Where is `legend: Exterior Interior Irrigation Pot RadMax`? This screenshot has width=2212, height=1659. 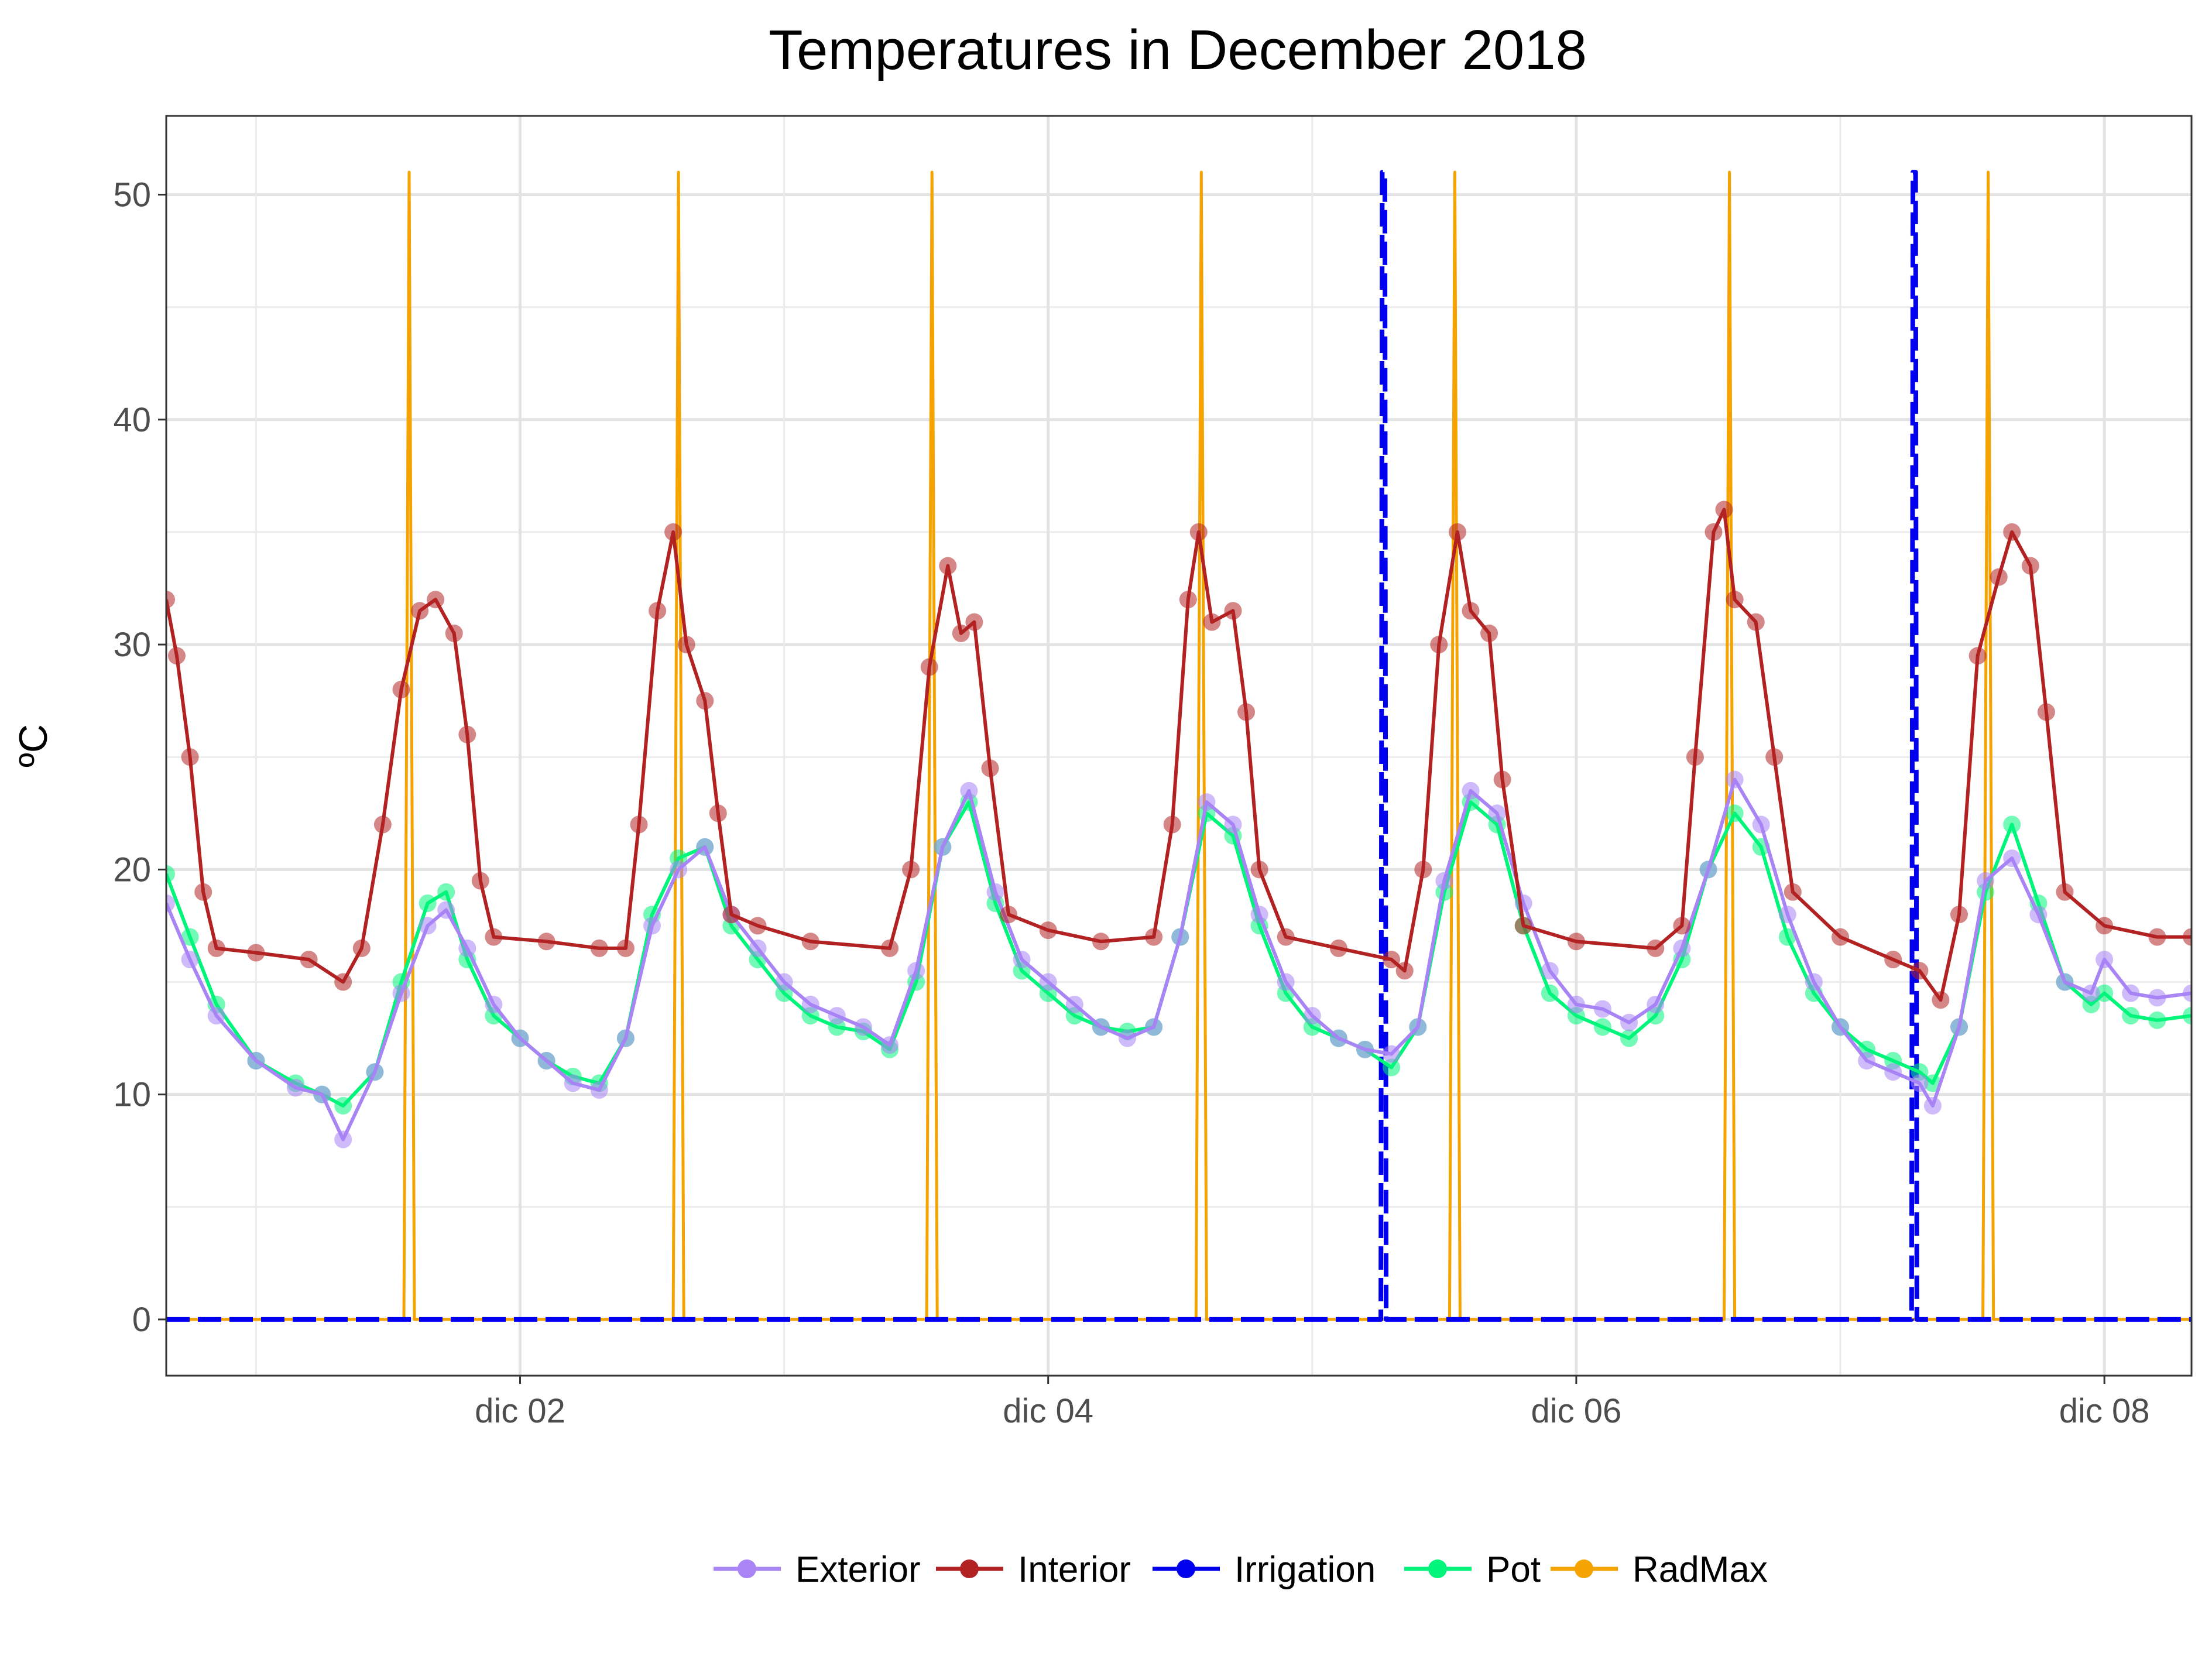
legend: Exterior Interior Irrigation Pot RadMax is located at coordinates (1241, 1570).